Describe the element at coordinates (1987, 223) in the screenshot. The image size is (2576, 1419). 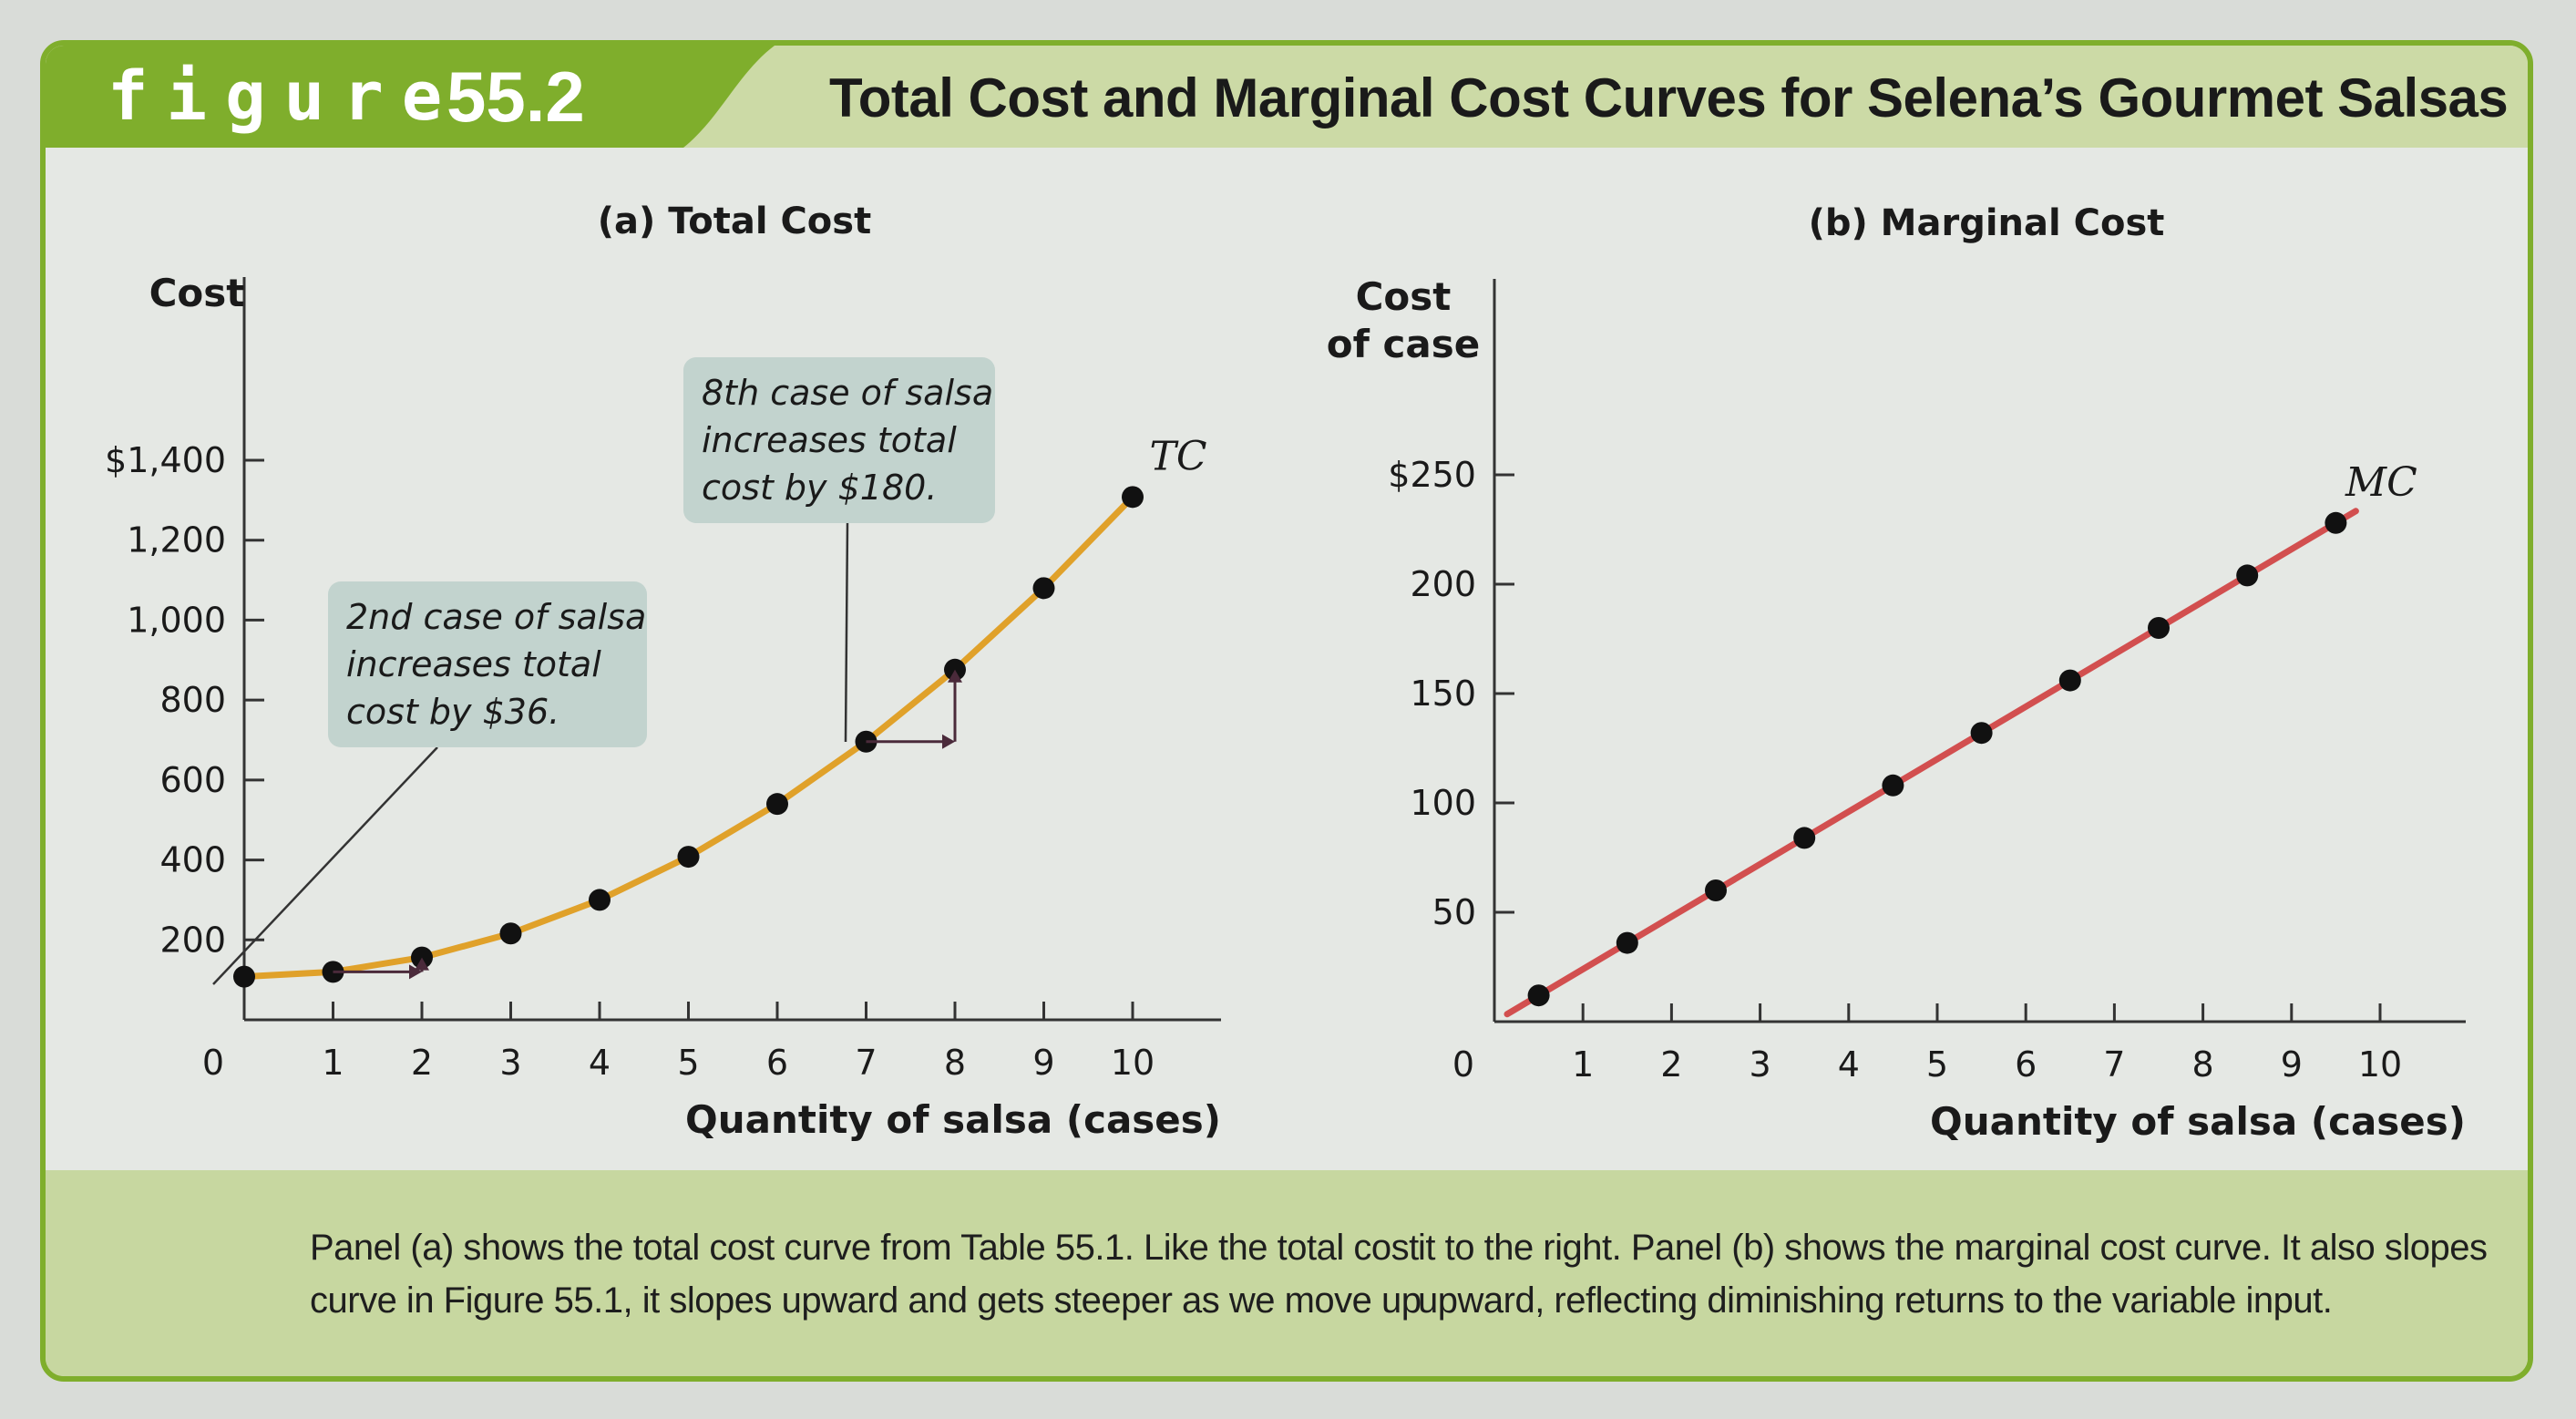
I see `panel-title: (b) Marginal Cost` at that location.